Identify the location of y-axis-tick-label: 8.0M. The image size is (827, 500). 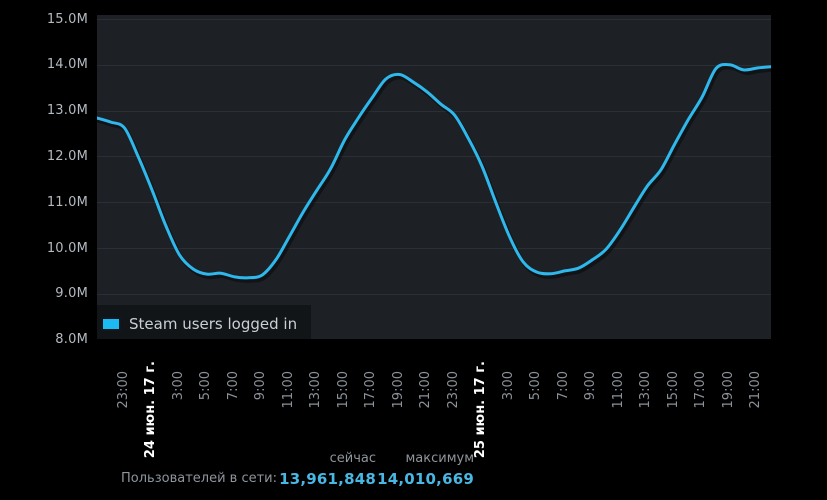
(71, 340).